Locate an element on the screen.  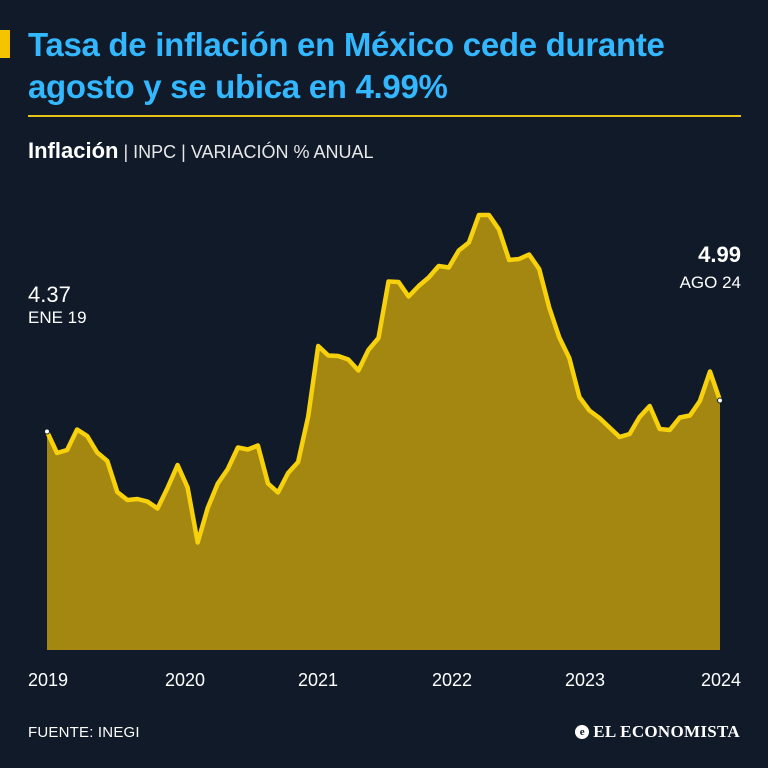
brand-name: EL ECONOMISTA is located at coordinates (666, 731).